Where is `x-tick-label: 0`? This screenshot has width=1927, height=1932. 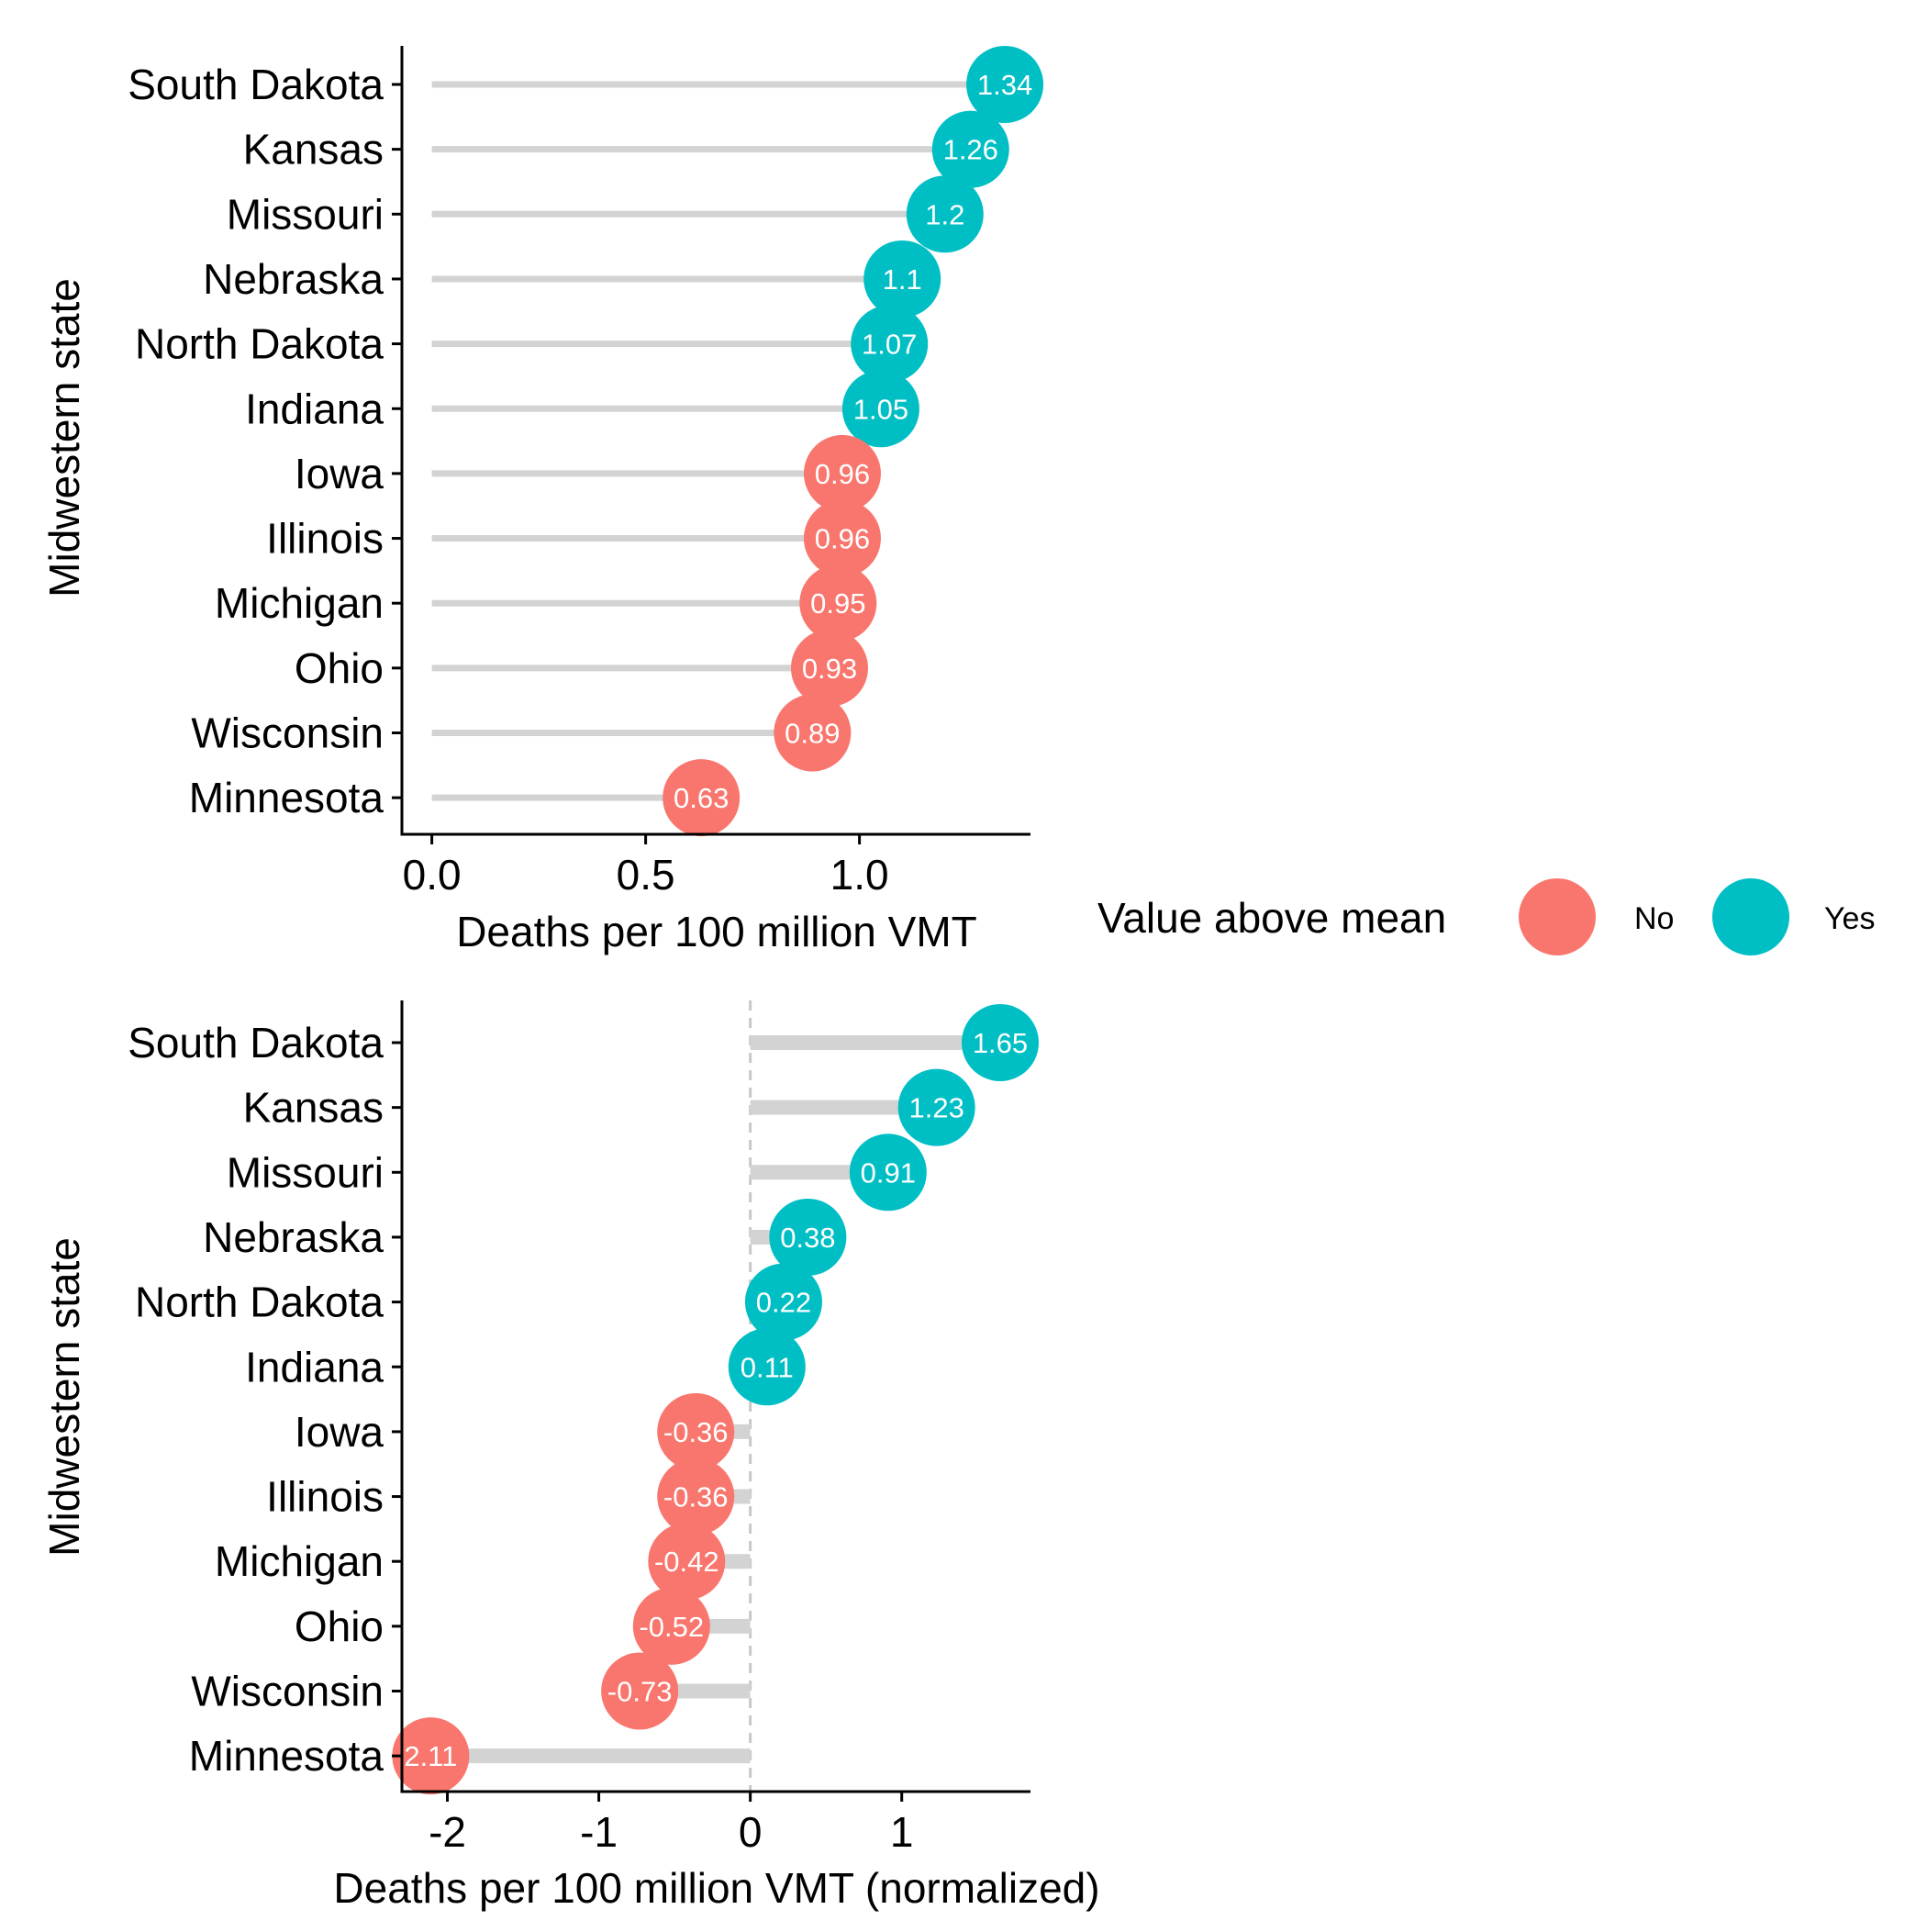 x-tick-label: 0 is located at coordinates (751, 1832).